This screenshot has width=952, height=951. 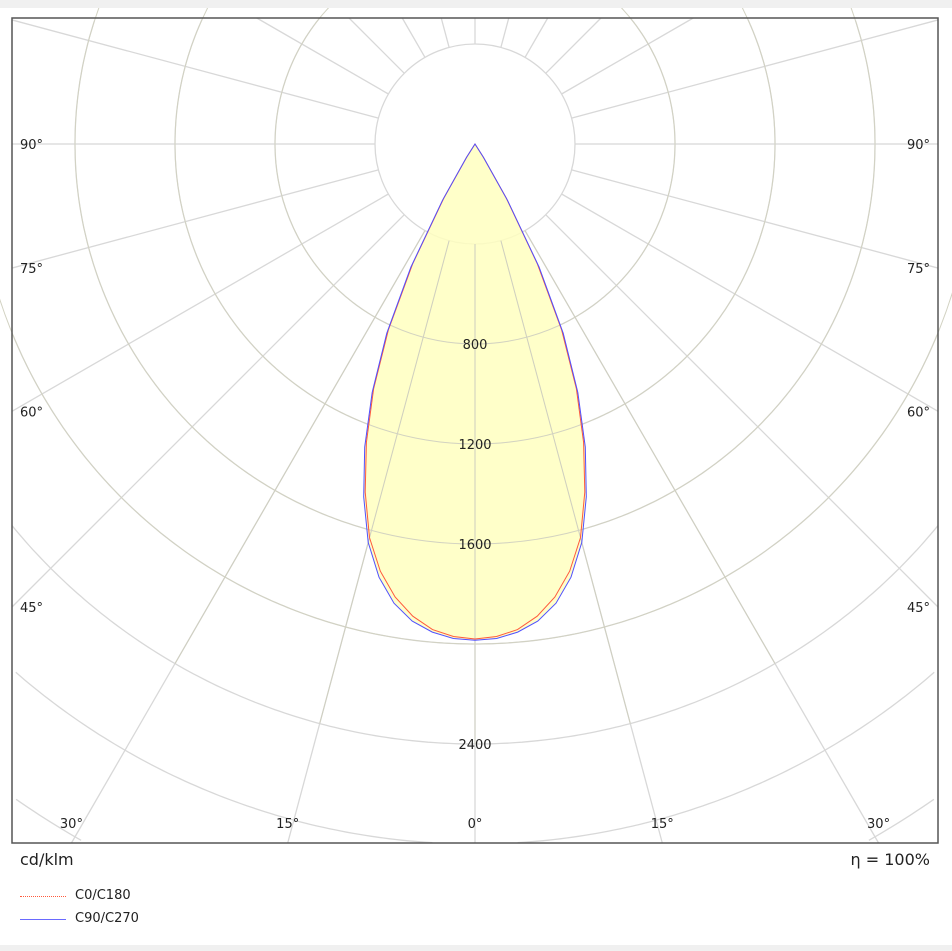 What do you see at coordinates (918, 269) in the screenshot?
I see `angle-label-right: 75°` at bounding box center [918, 269].